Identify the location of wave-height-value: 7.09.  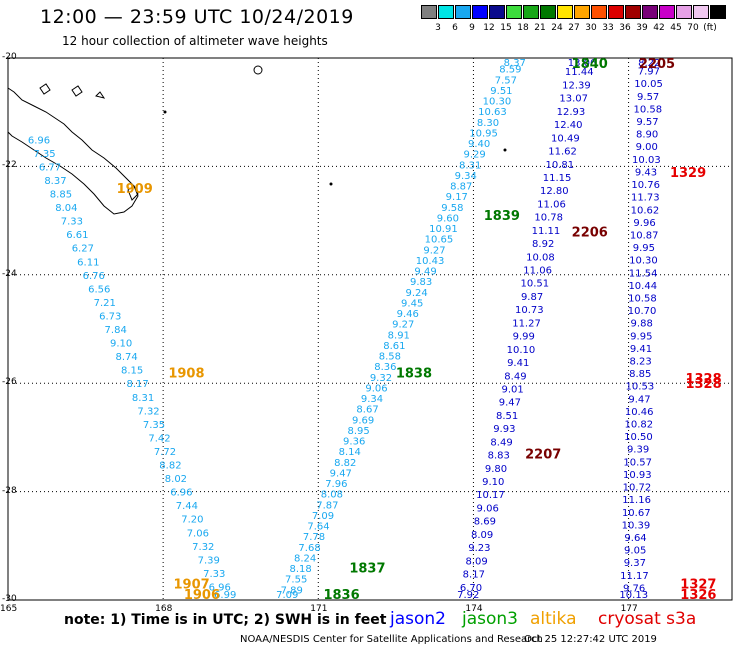
(287, 595).